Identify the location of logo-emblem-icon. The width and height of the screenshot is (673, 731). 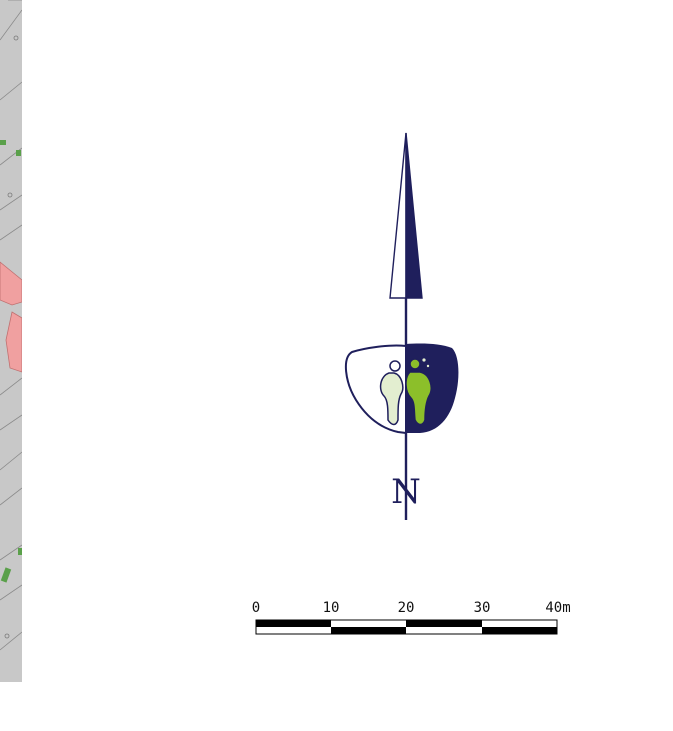
(402, 388).